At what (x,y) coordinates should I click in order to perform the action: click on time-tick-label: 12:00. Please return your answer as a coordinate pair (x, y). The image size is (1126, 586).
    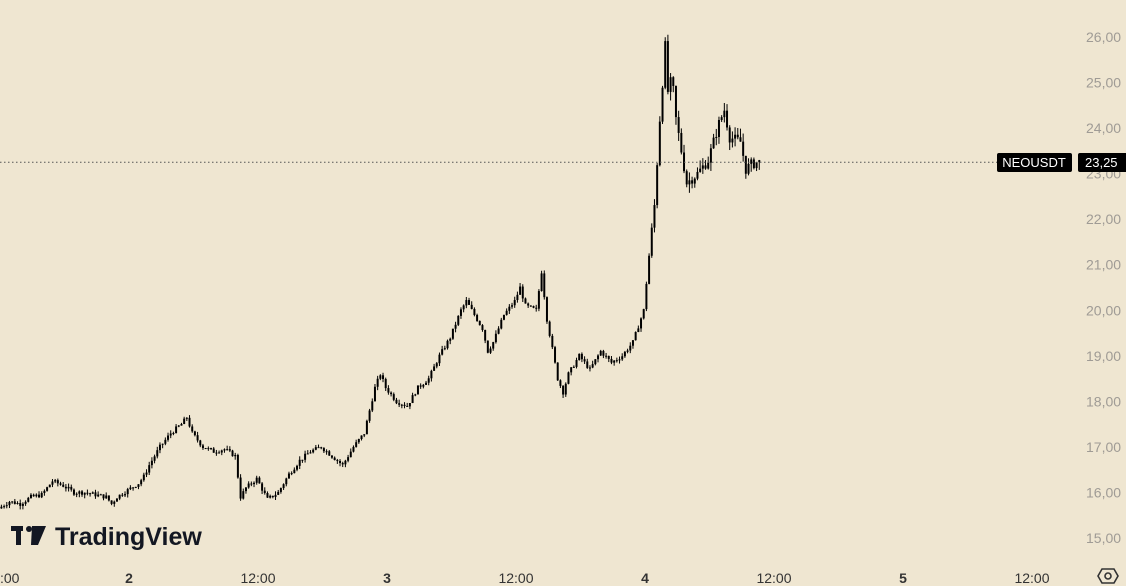
    Looking at the image, I should click on (515, 578).